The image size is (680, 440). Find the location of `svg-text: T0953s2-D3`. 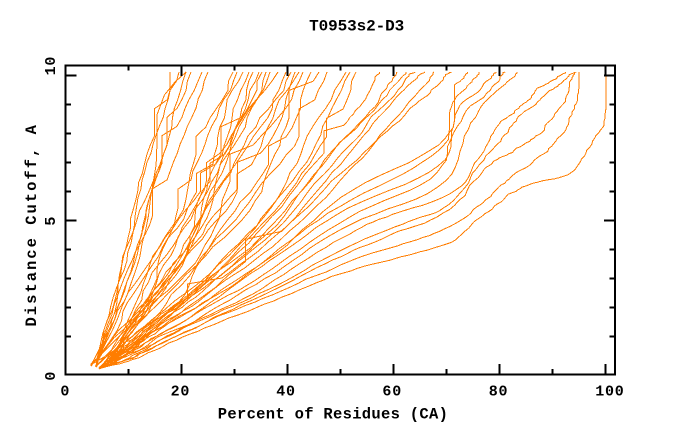

svg-text: T0953s2-D3 is located at coordinates (356, 27).